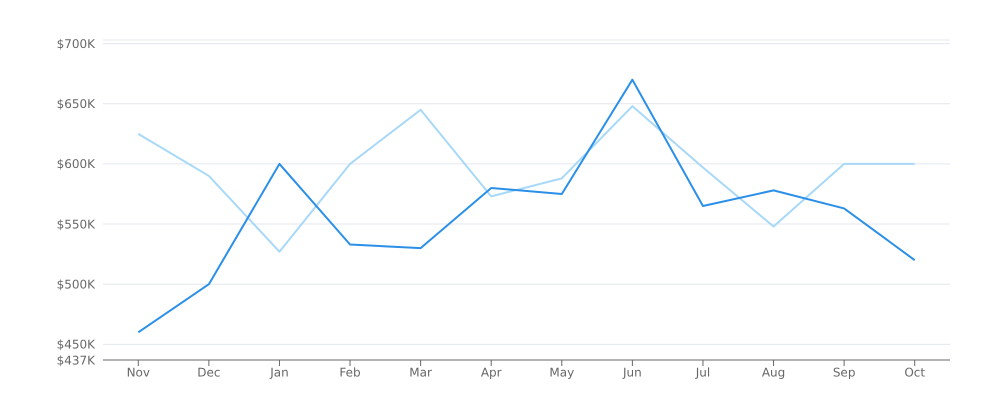  Describe the element at coordinates (76, 345) in the screenshot. I see `y-tick-label: $450K` at that location.